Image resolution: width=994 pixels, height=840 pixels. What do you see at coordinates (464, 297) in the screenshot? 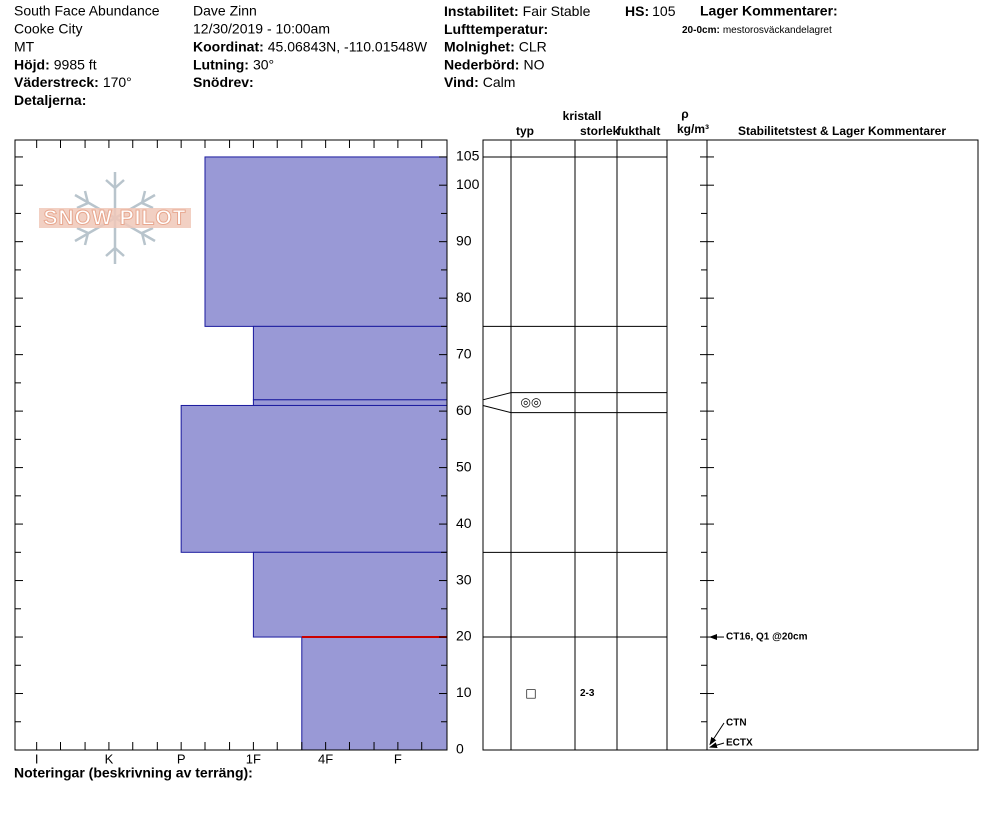
I see `y-tick-label: 80` at bounding box center [464, 297].